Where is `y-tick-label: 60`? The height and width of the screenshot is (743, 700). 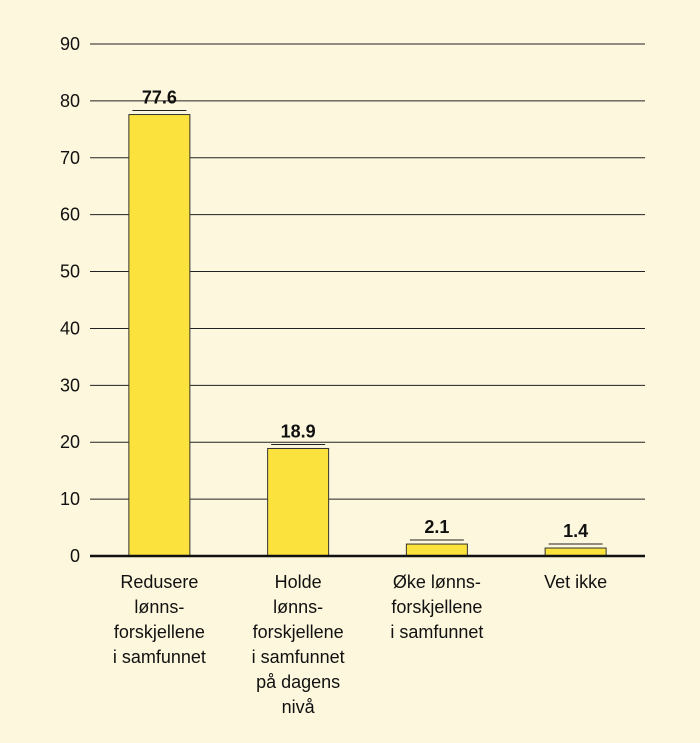 y-tick-label: 60 is located at coordinates (70, 215).